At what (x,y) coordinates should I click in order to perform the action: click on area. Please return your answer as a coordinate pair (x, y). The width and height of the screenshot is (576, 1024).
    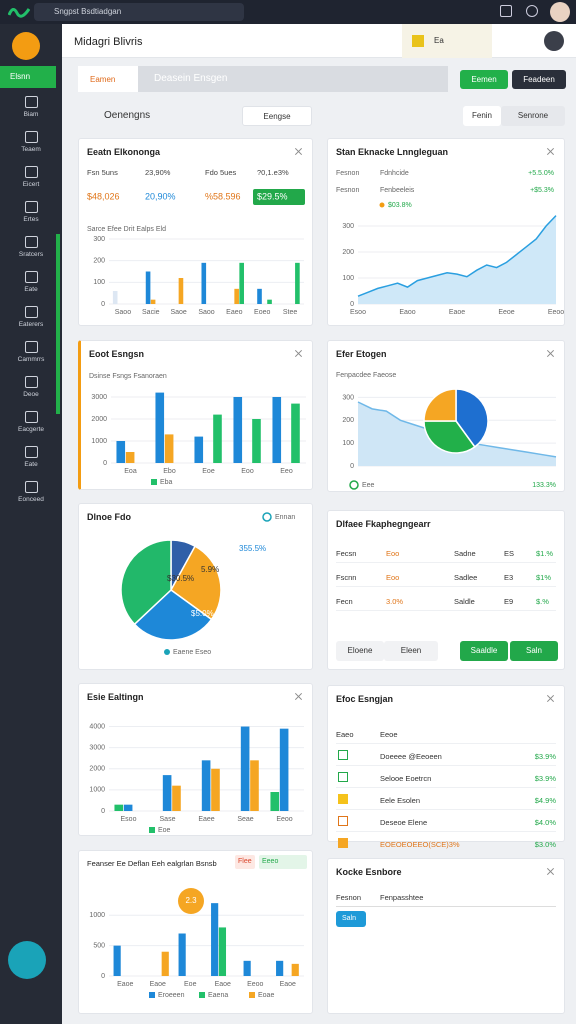
    Looking at the image, I should click on (457, 259).